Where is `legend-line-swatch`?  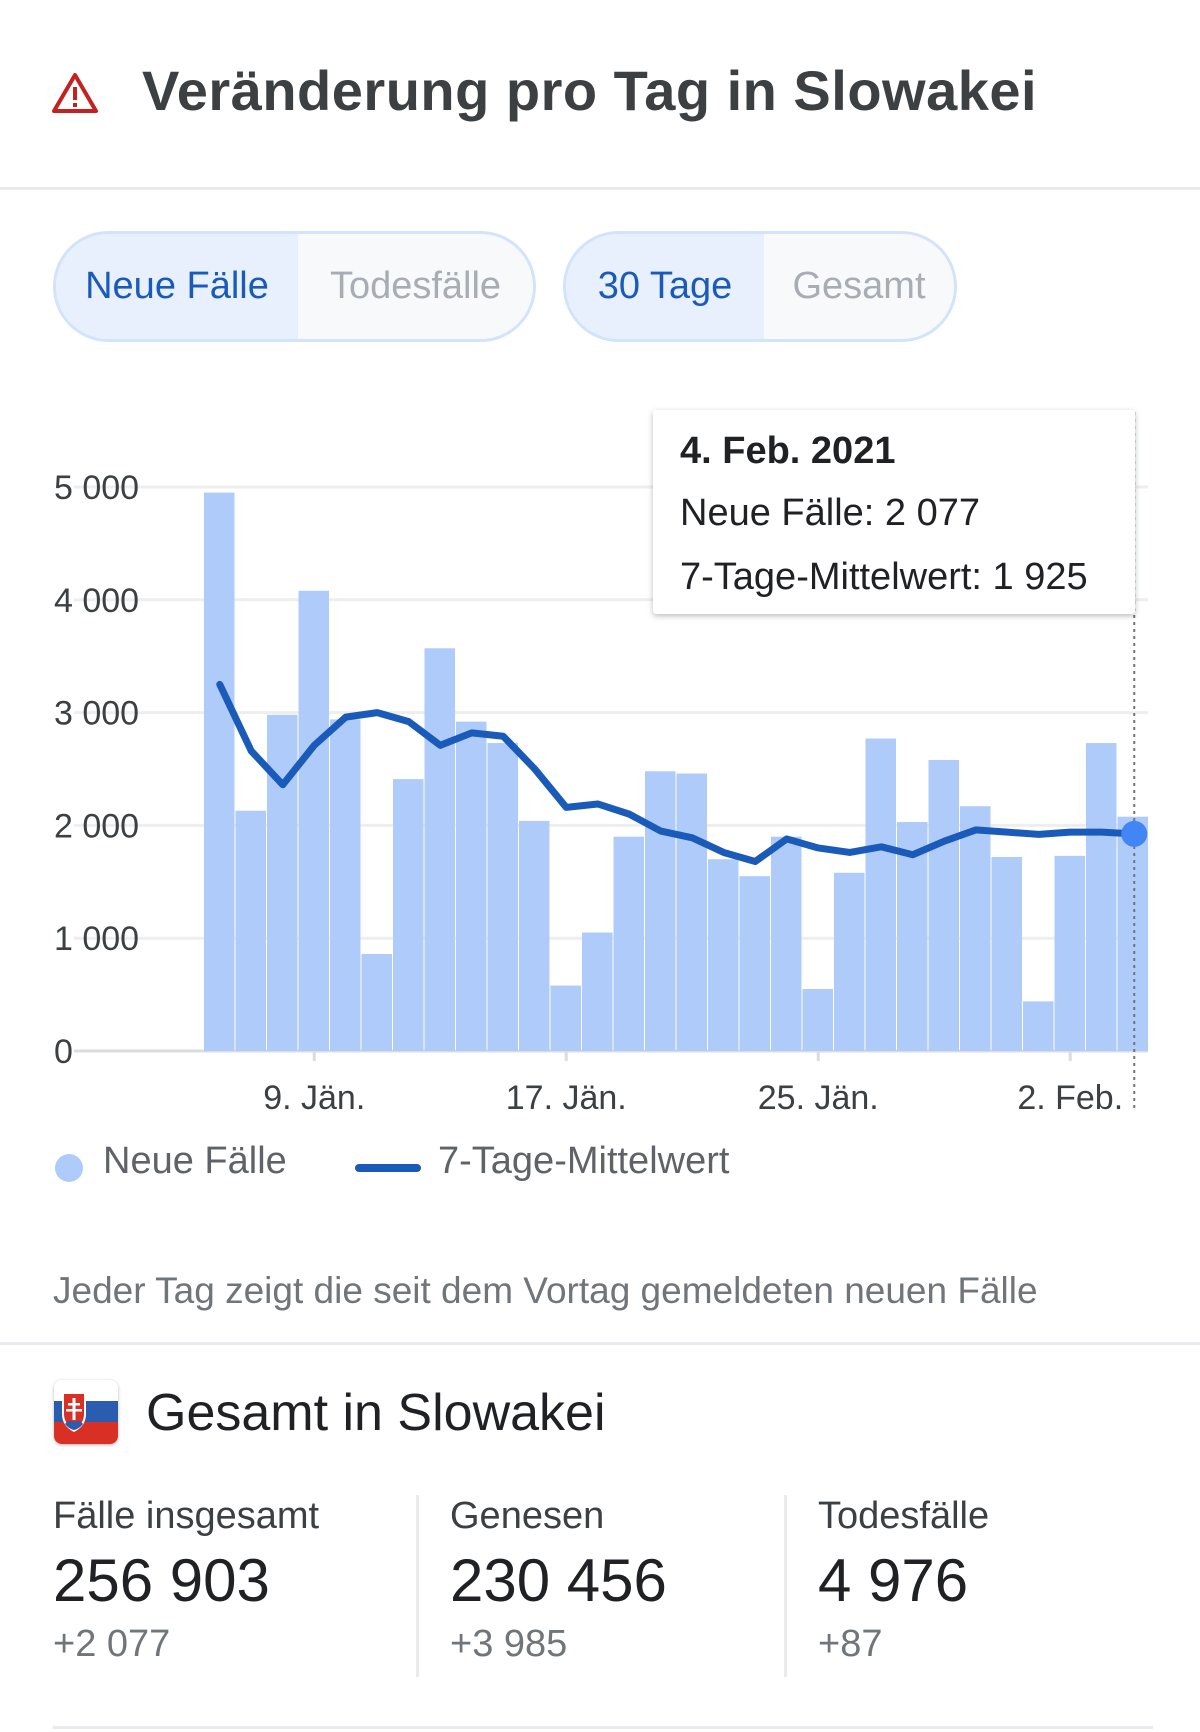 legend-line-swatch is located at coordinates (388, 1168).